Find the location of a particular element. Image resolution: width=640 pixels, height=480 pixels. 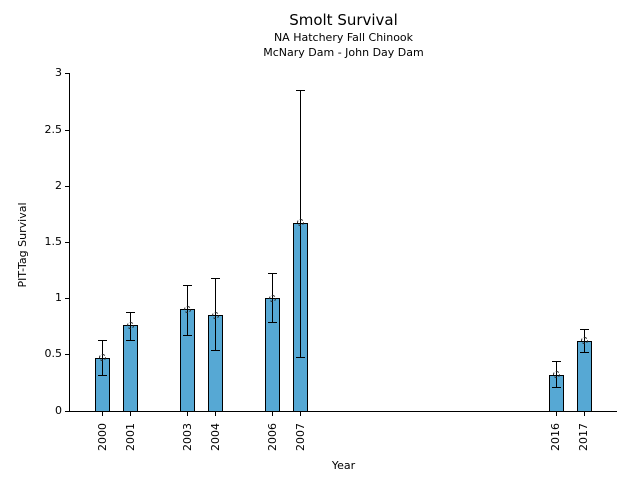

x-tick-label-2016: 2016 is located at coordinates (556, 437).